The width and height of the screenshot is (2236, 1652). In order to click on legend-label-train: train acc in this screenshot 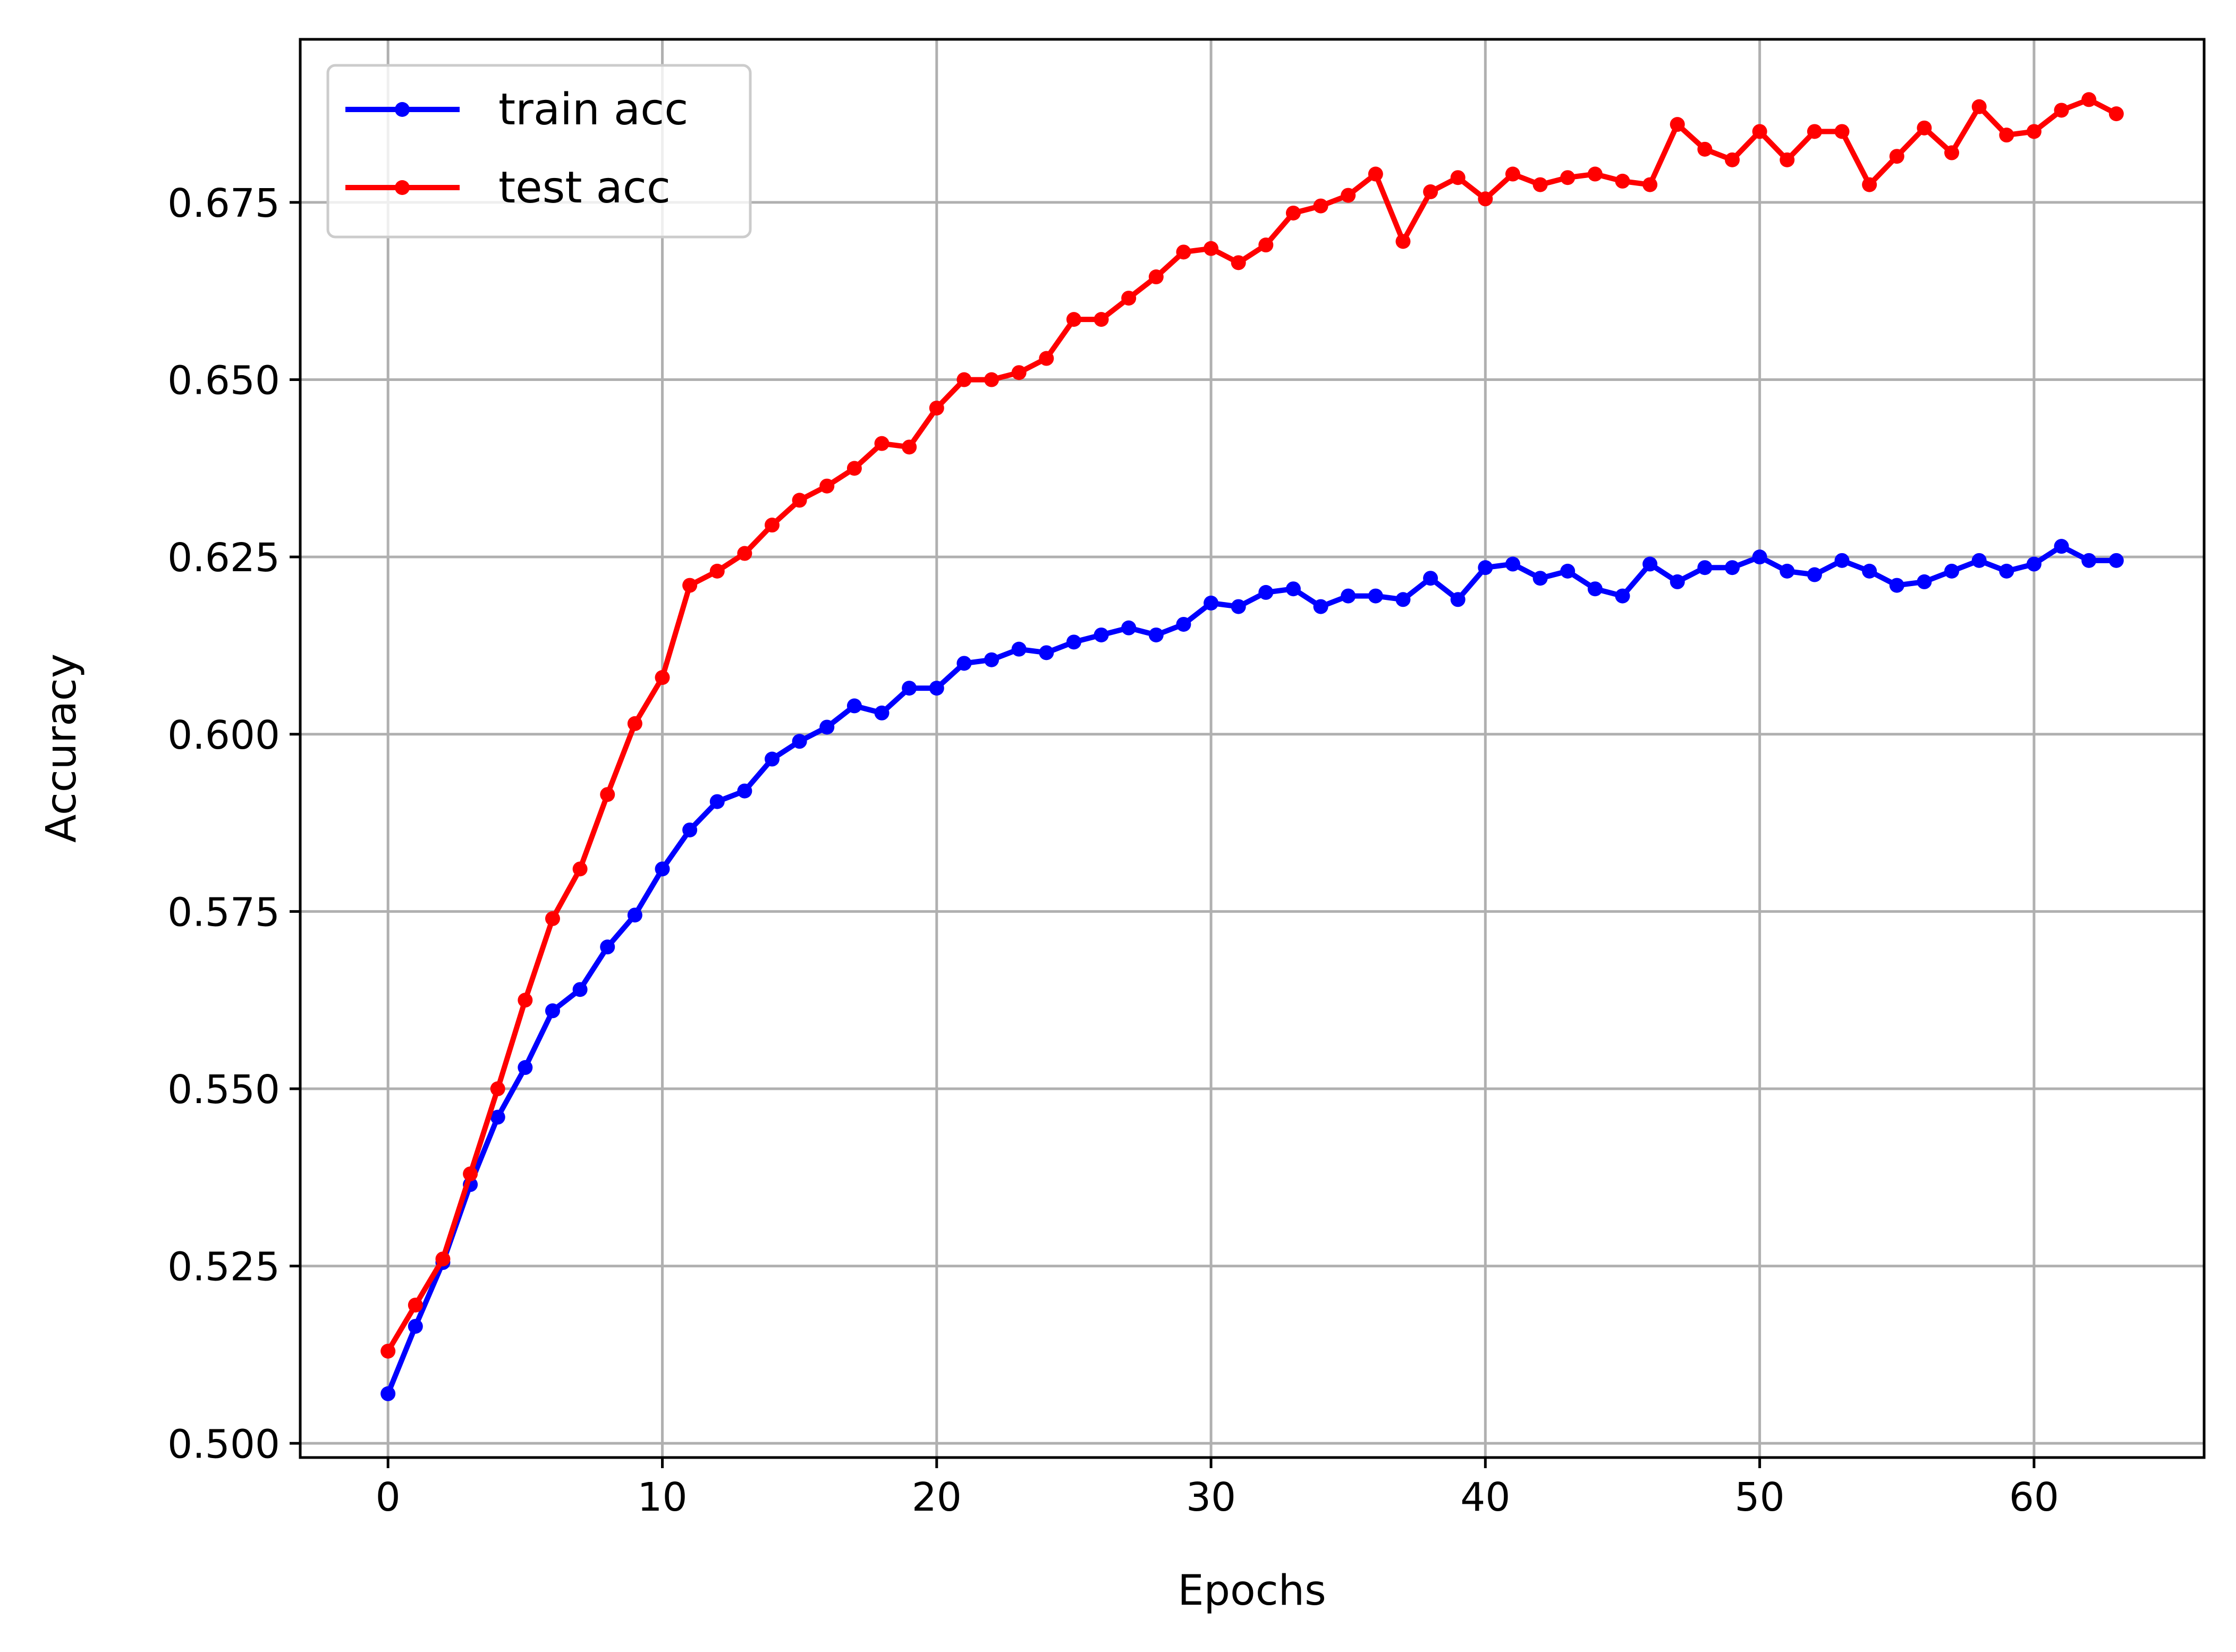, I will do `click(593, 110)`.